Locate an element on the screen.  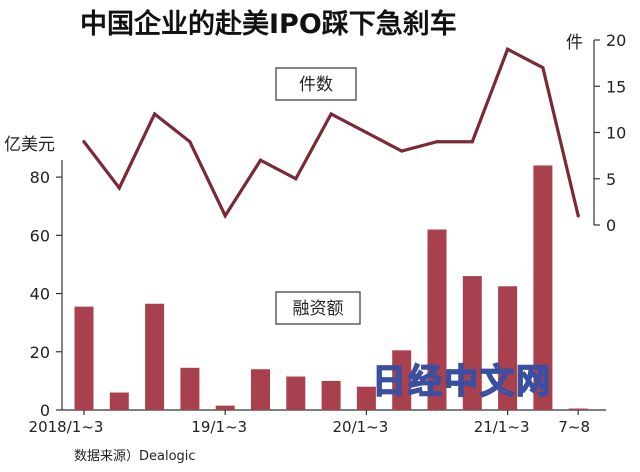
legend-count-label: 件数 is located at coordinates (316, 85).